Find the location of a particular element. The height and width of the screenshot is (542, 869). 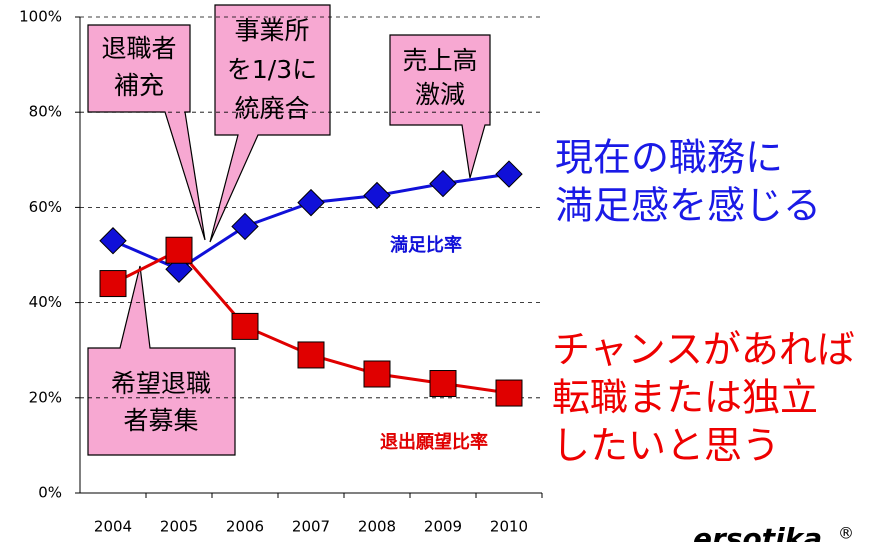

note-text: 現在の職務に is located at coordinates (669, 158).